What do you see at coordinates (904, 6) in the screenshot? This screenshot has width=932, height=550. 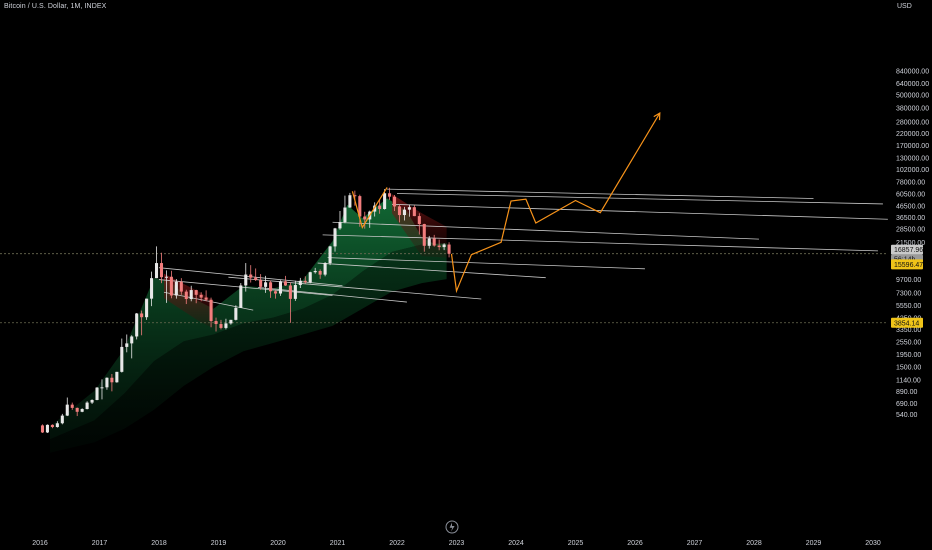 I see `currency-label: USD` at bounding box center [904, 6].